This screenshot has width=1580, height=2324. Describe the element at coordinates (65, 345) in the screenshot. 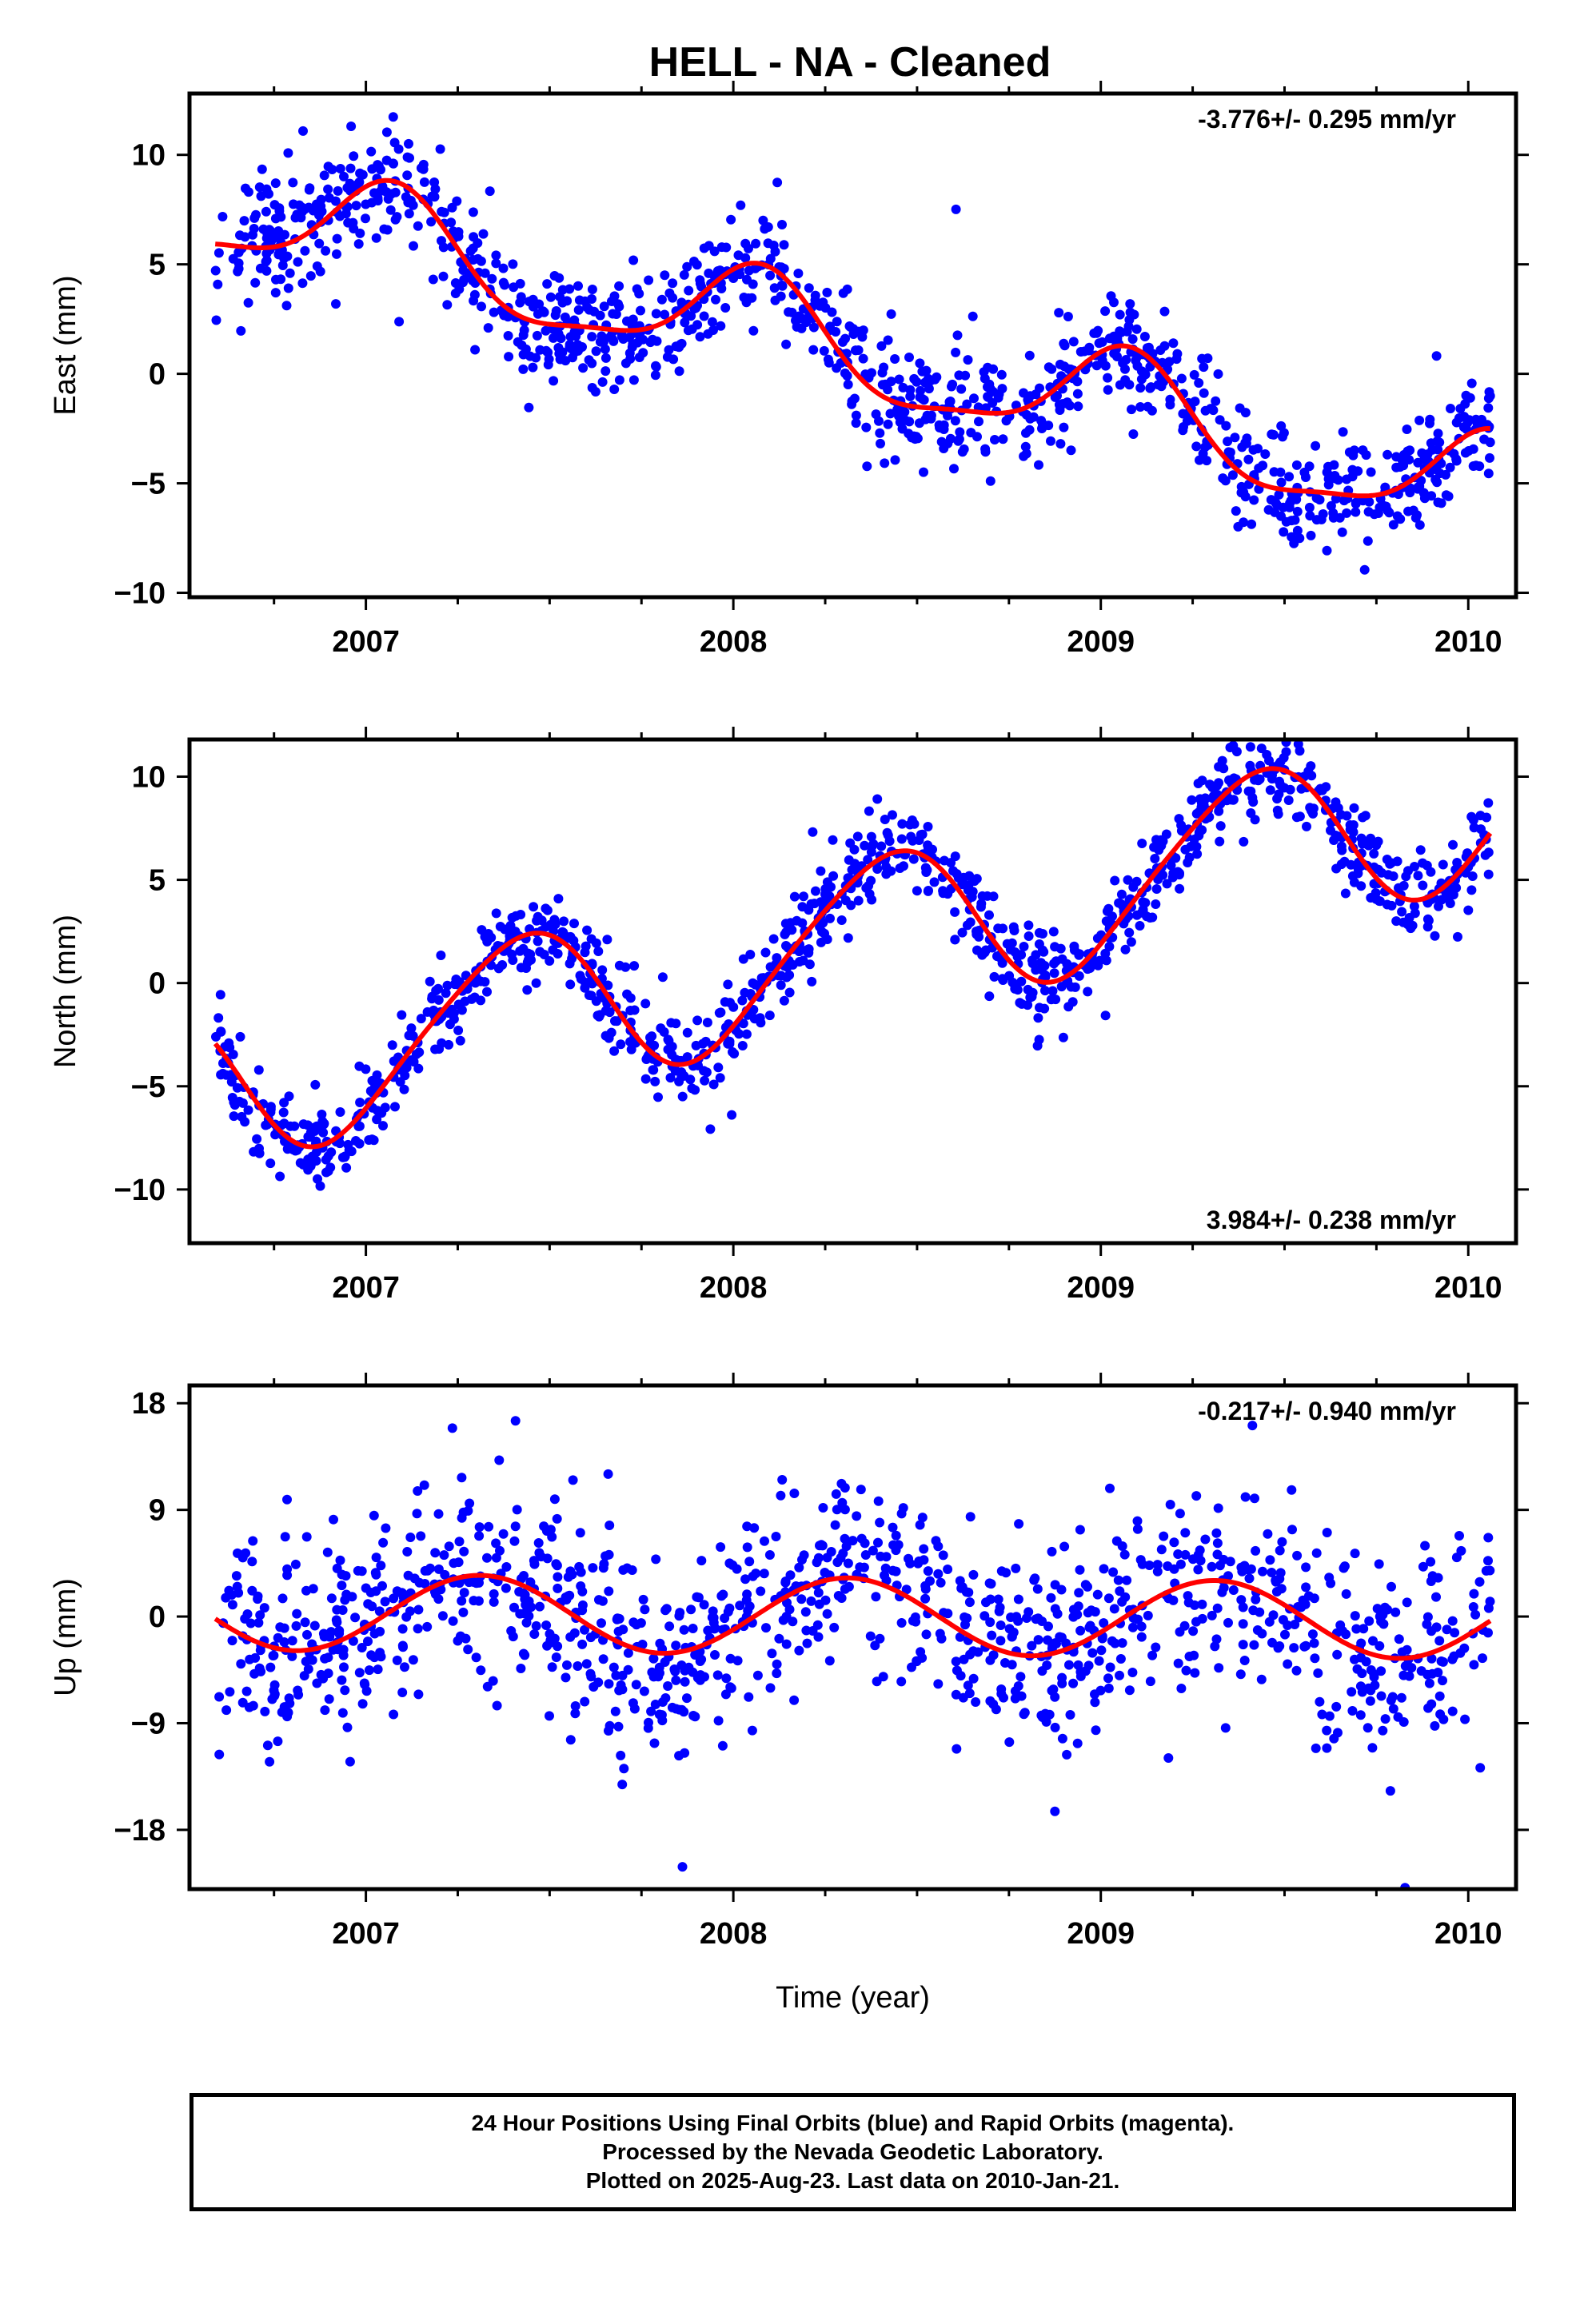

I see `east-y-axis-label: East (mm)` at that location.